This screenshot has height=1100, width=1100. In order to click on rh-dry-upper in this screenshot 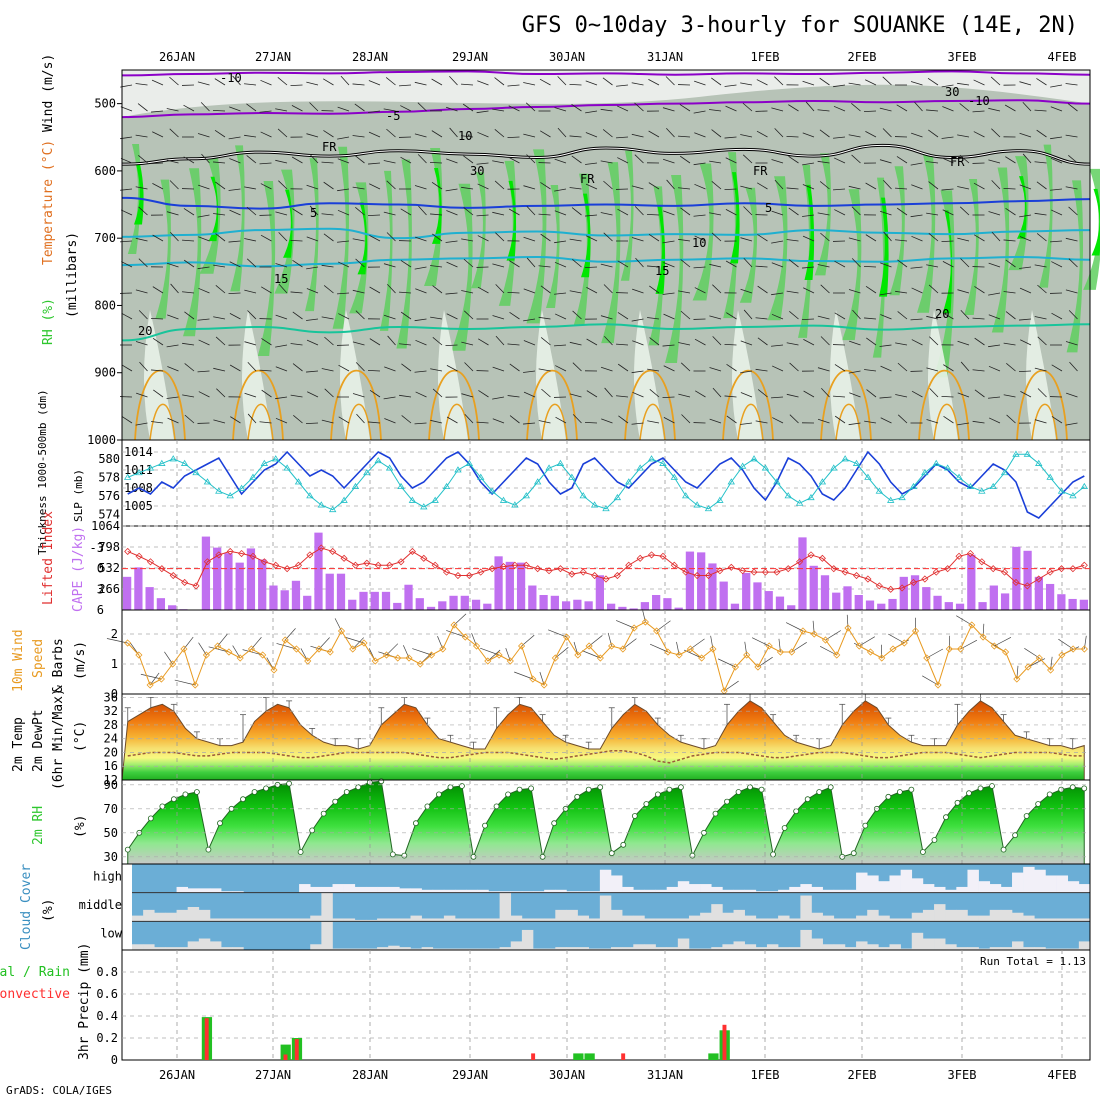, I will do `click(606, 94)`.